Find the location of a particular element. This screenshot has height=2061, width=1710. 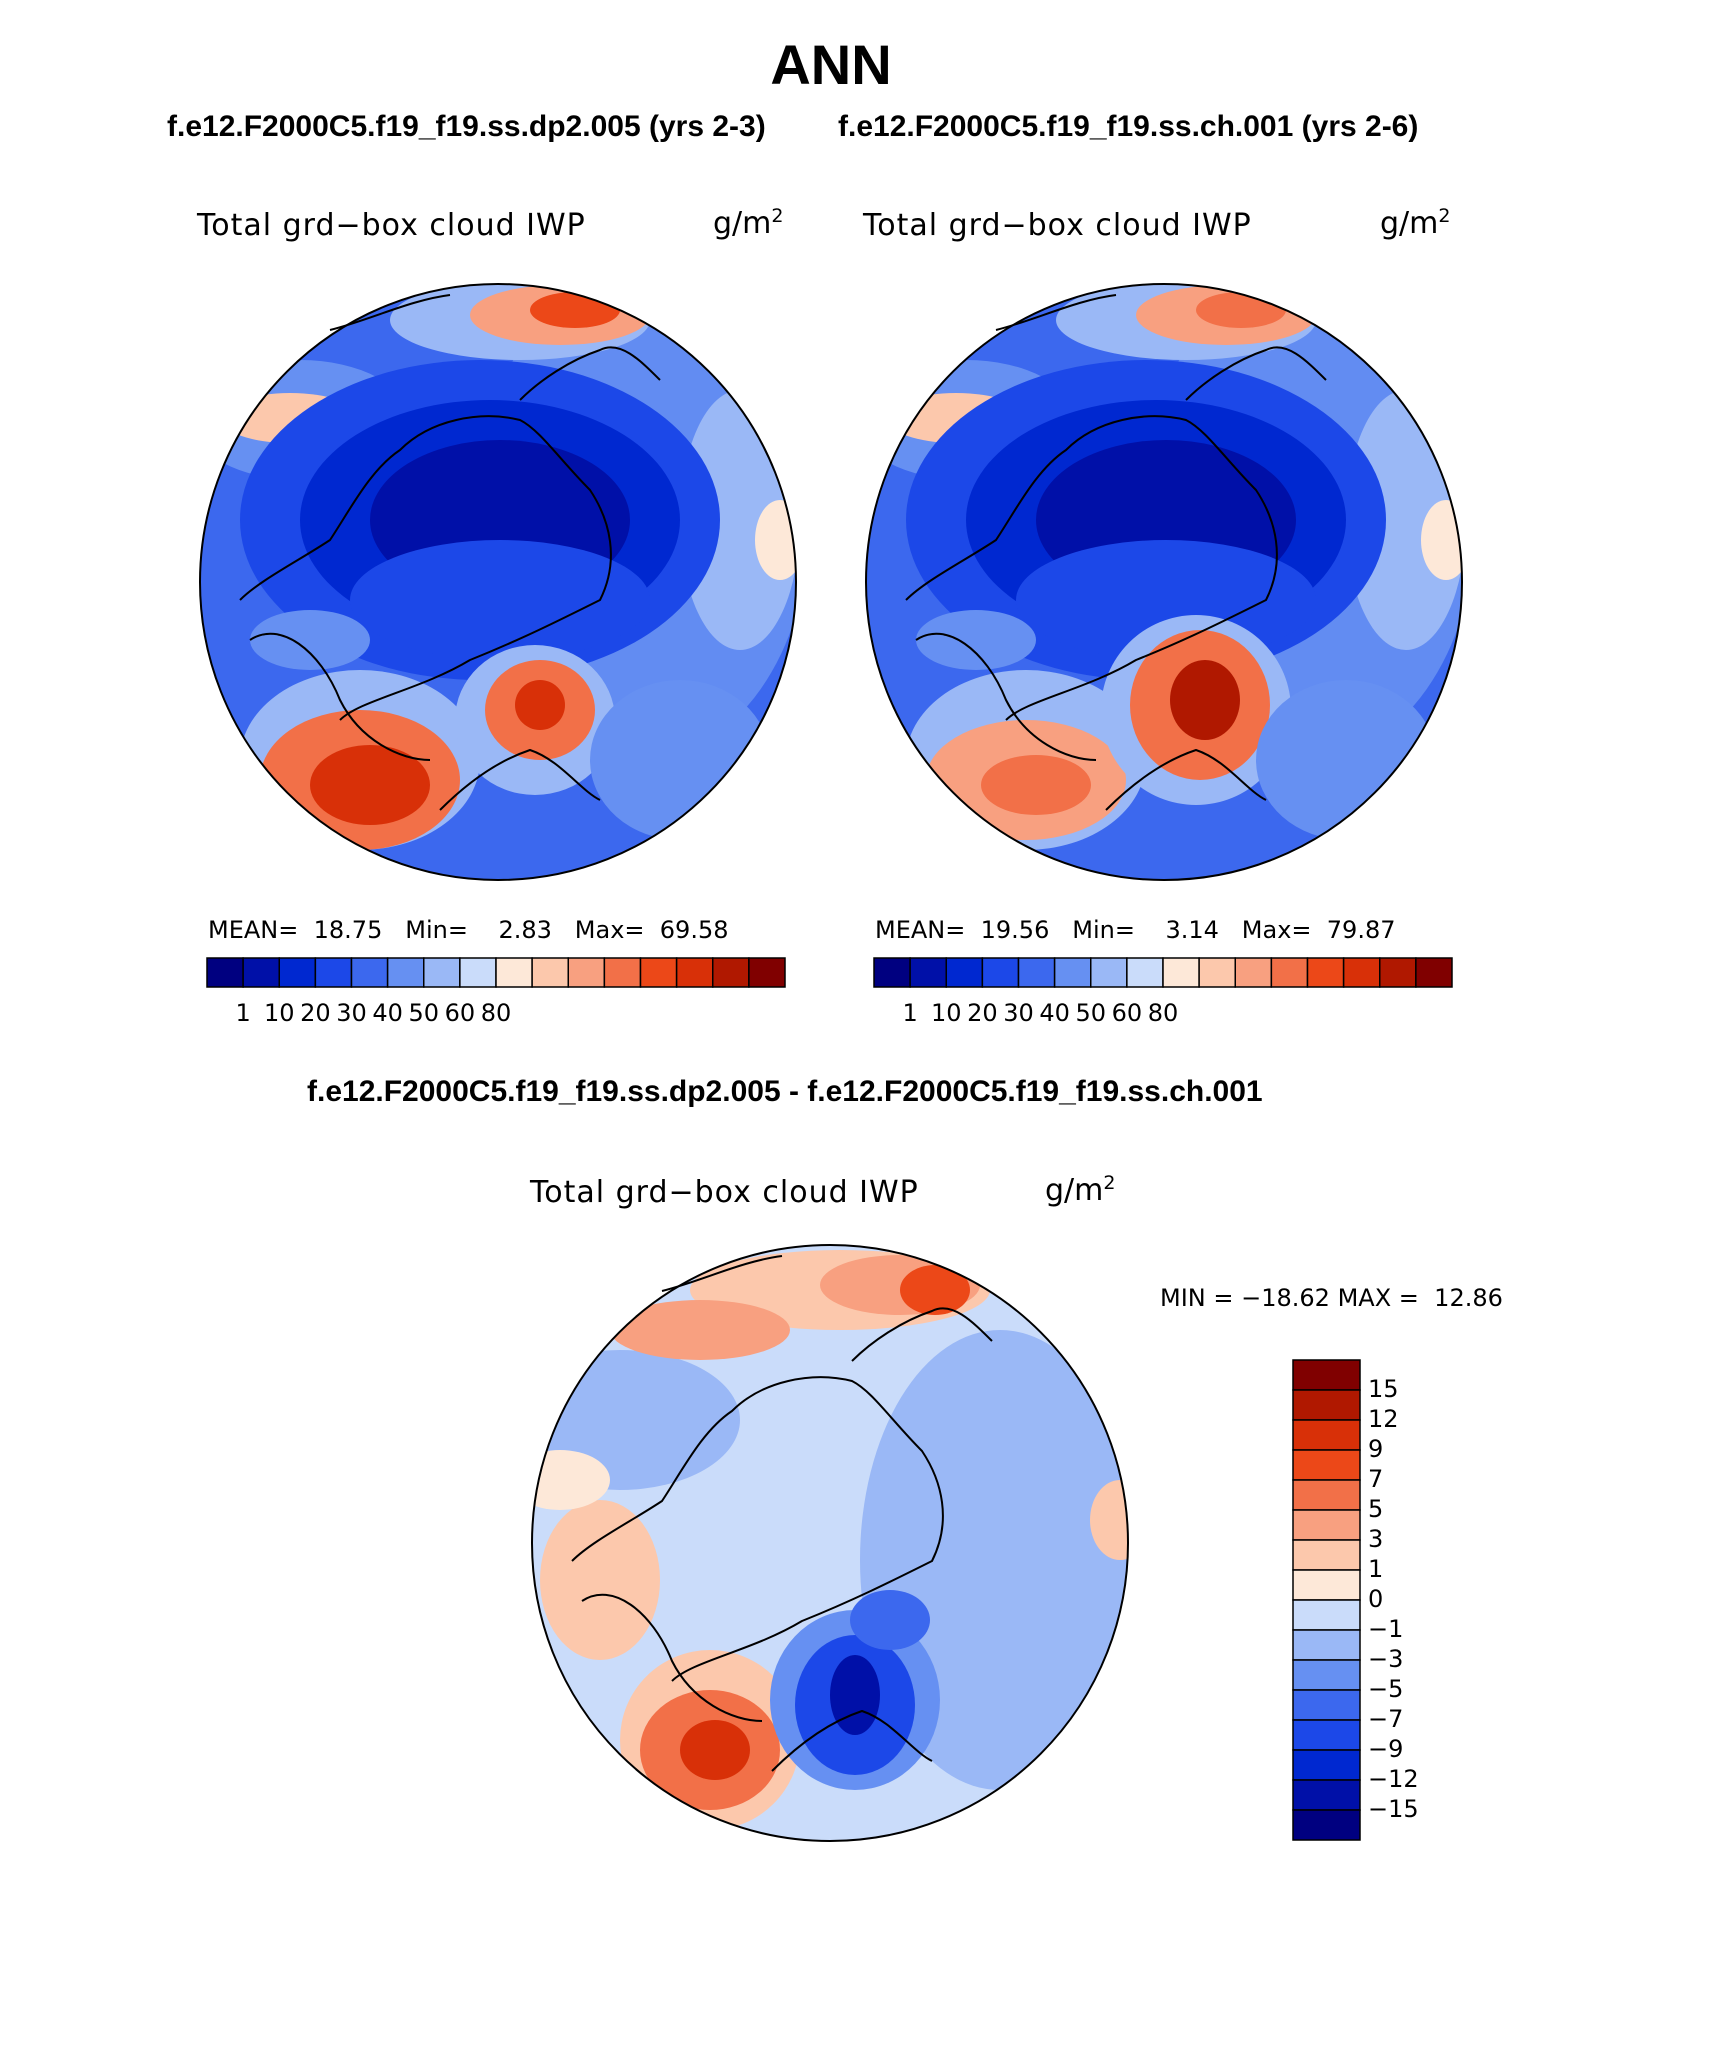

diff-colorbar-tick-label: −3 is located at coordinates (1386, 1659).